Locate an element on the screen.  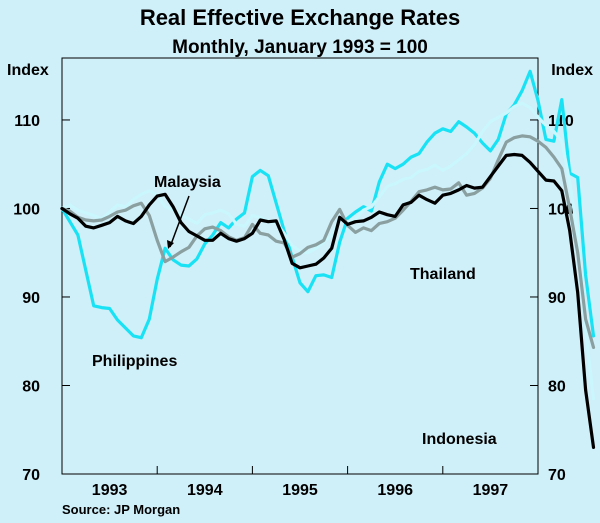
y-tick-label-left: 100 is located at coordinates (26, 209).